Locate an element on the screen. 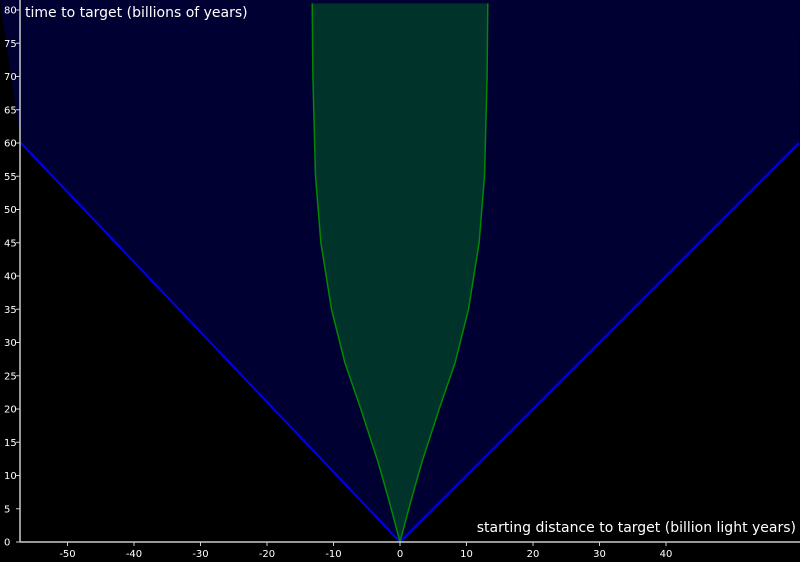  y-tick-label: 35 is located at coordinates (10, 310).